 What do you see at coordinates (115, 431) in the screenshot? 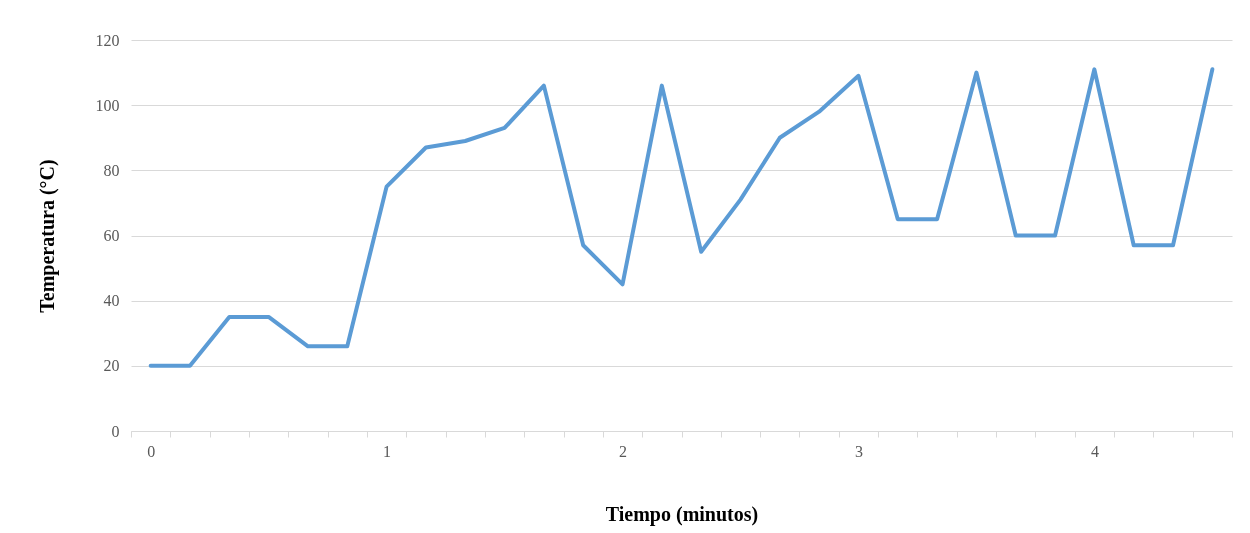
I see `y-tick-label: 0` at bounding box center [115, 431].